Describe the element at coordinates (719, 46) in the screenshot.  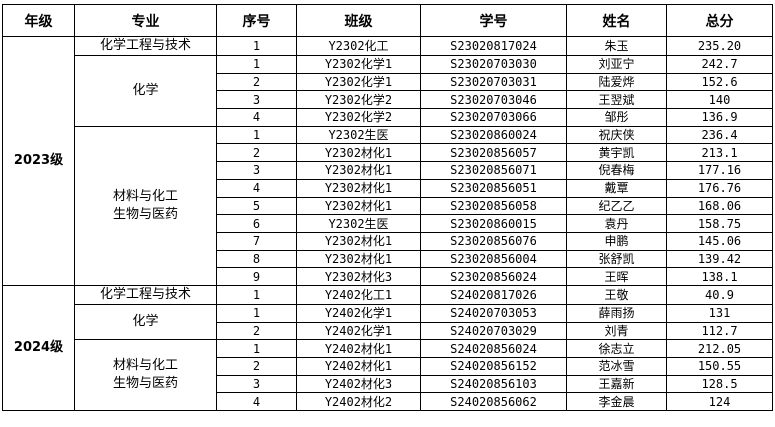
I see `score-cell: 235.20` at that location.